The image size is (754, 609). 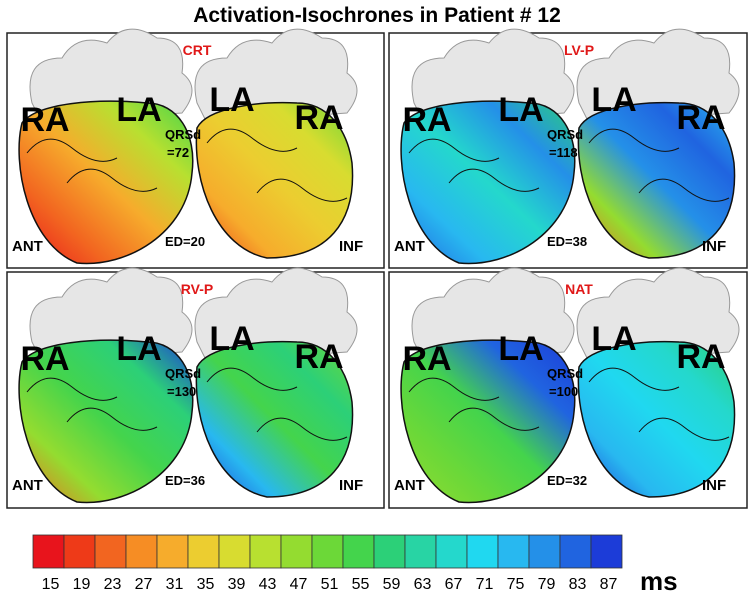 What do you see at coordinates (175, 584) in the screenshot?
I see `colorbar-tick-label: 31` at bounding box center [175, 584].